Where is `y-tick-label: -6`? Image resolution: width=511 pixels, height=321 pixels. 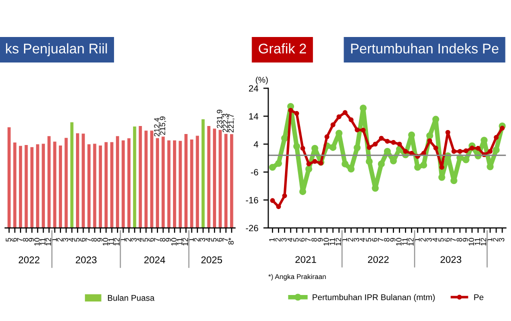
y-tick-label: -6 is located at coordinates (254, 172).